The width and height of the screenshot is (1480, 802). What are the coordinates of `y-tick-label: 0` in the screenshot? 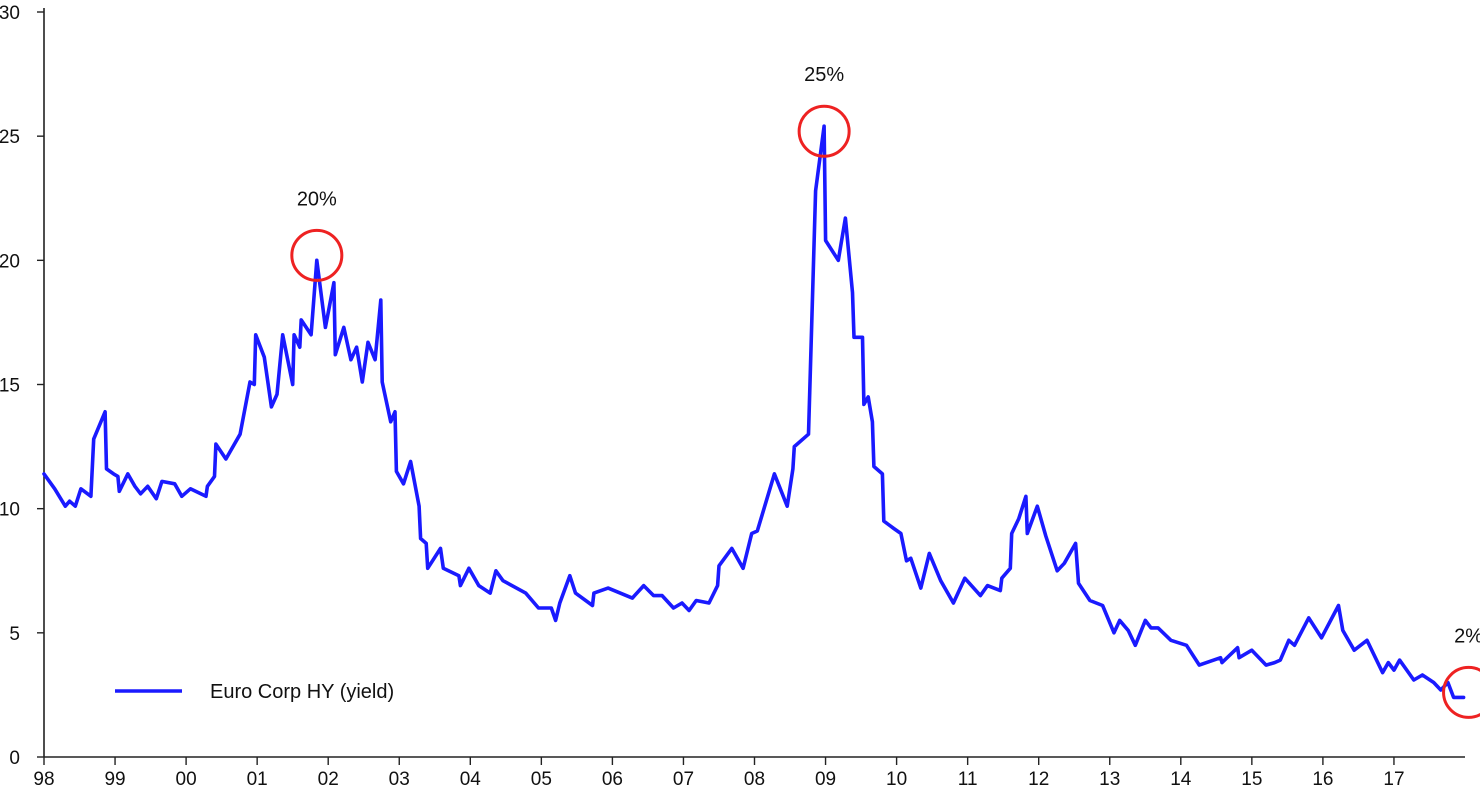 It's located at (14, 758).